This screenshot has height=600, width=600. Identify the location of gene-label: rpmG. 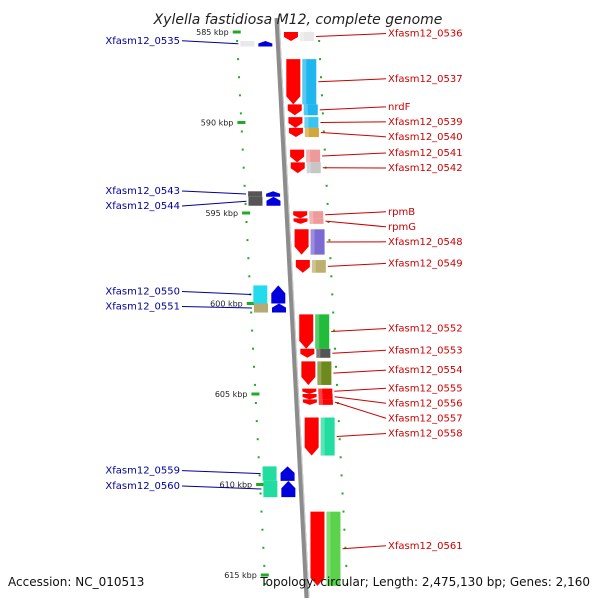
(402, 227).